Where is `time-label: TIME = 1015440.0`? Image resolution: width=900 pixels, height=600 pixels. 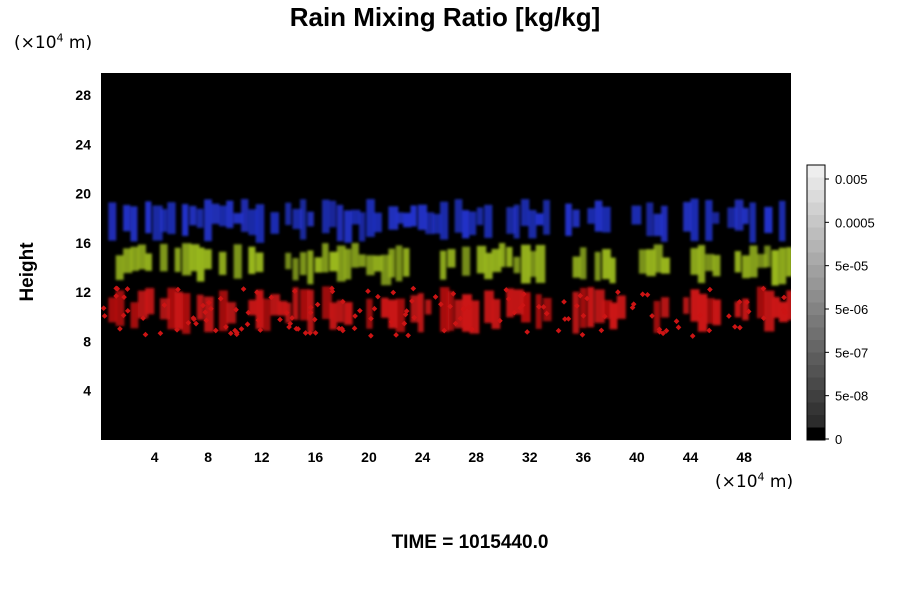 time-label: TIME = 1015440.0 is located at coordinates (470, 542).